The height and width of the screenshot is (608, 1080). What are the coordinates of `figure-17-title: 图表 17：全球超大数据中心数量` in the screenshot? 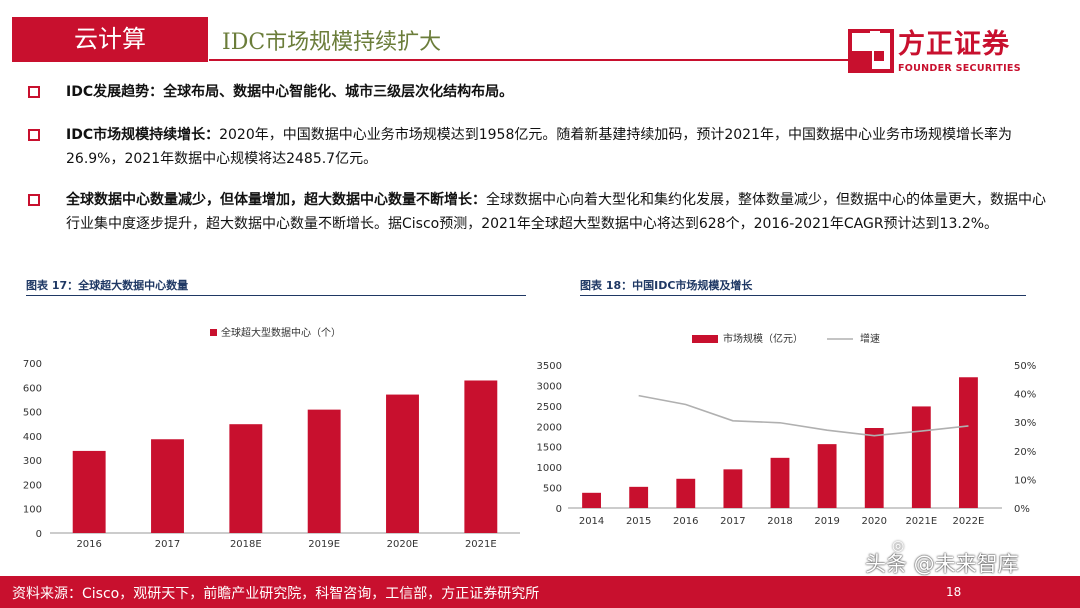 It's located at (107, 285).